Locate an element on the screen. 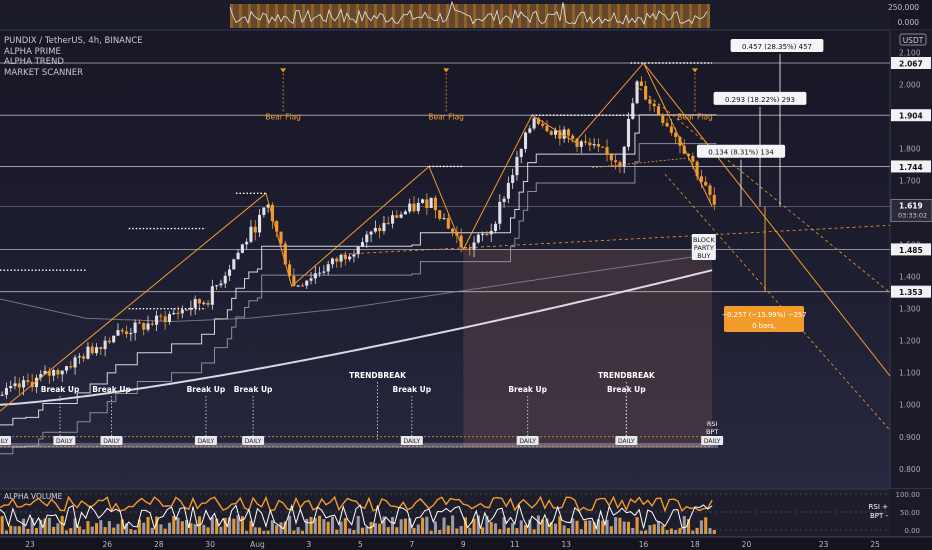 This screenshot has width=932, height=550. down-measure-label: −0.257 (−15.99%) −257 is located at coordinates (763, 315).